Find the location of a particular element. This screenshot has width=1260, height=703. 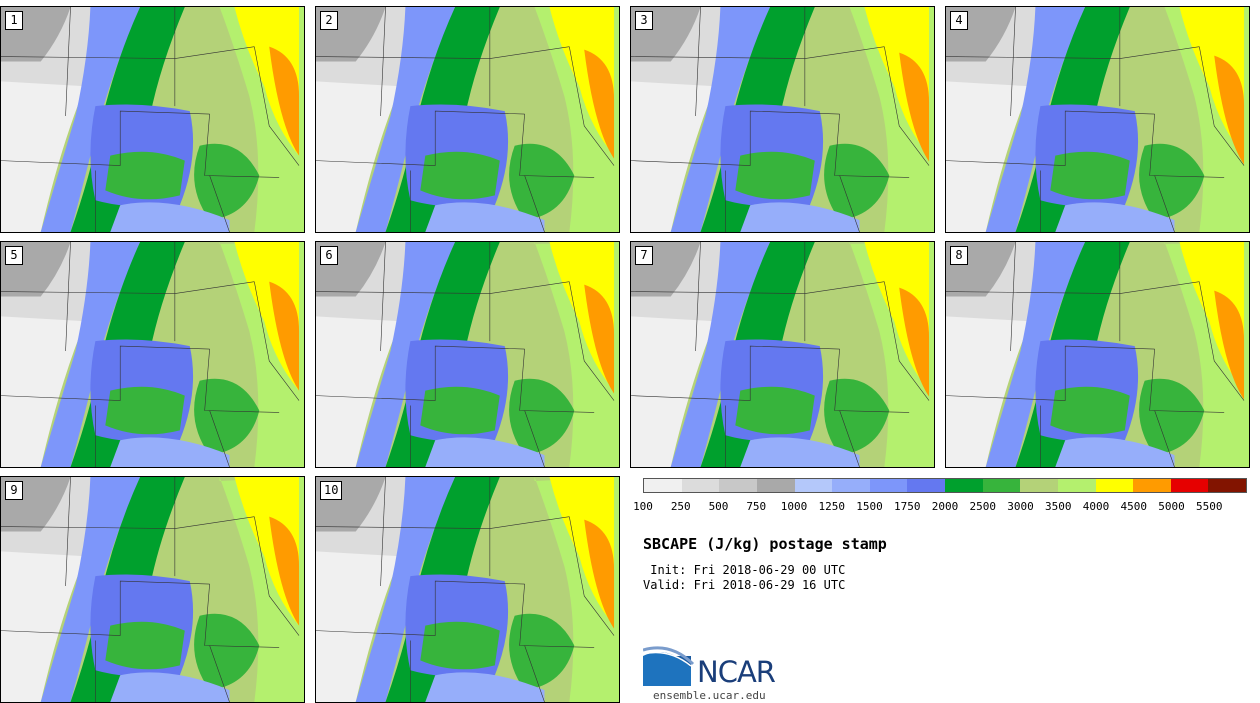

panel-number: 7 is located at coordinates (644, 255).